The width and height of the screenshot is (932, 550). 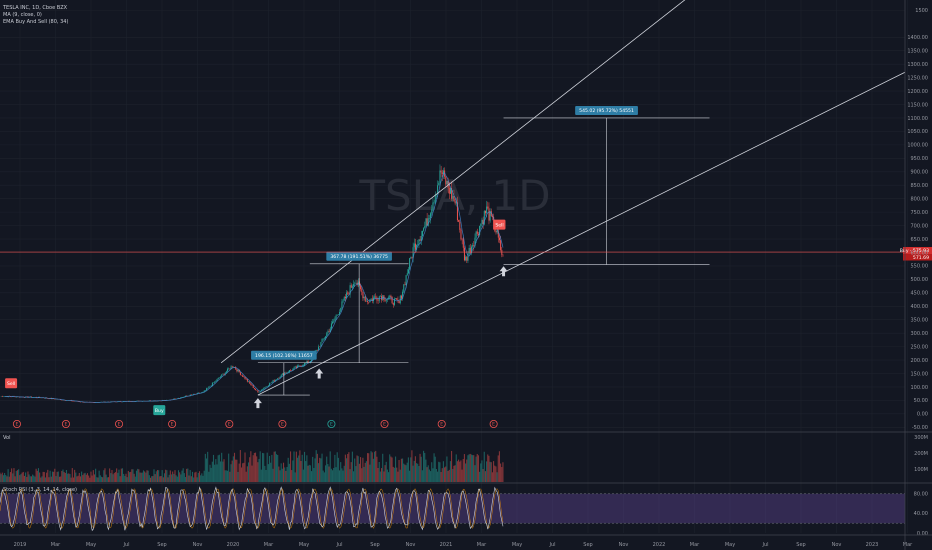 What do you see at coordinates (872, 545) in the screenshot?
I see `time-tick-label: 2023` at bounding box center [872, 545].